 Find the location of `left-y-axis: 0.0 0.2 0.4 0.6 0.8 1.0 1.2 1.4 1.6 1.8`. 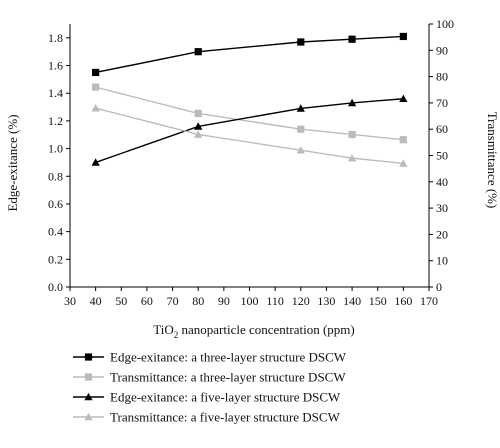

left-y-axis: 0.0 0.2 0.4 0.6 0.8 1.0 1.2 1.4 1.6 1.8 is located at coordinates (59, 162).